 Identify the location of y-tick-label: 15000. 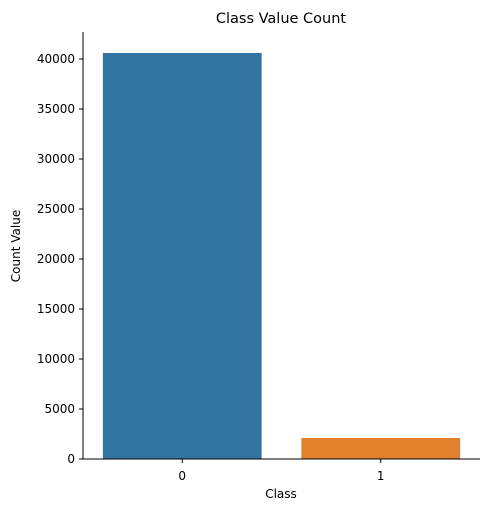
(56, 309).